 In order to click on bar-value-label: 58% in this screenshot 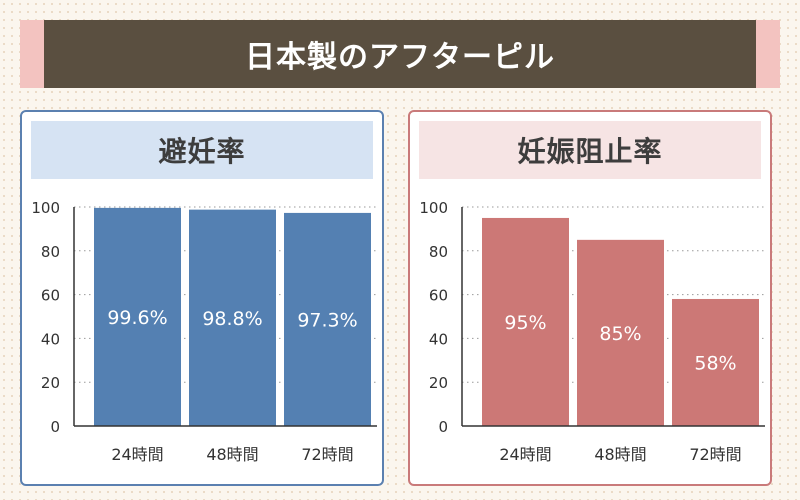, I will do `click(715, 363)`.